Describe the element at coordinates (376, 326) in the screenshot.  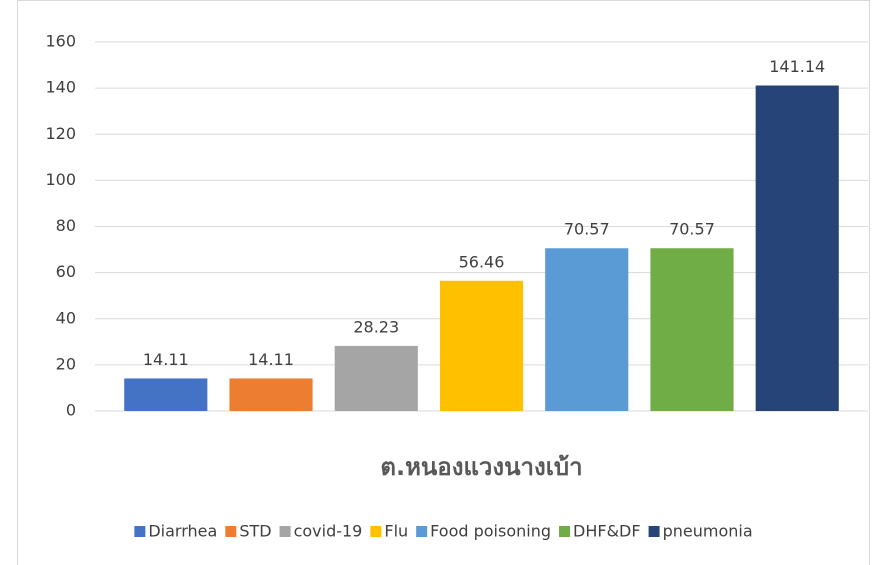
I see `data-label: 28.23` at that location.